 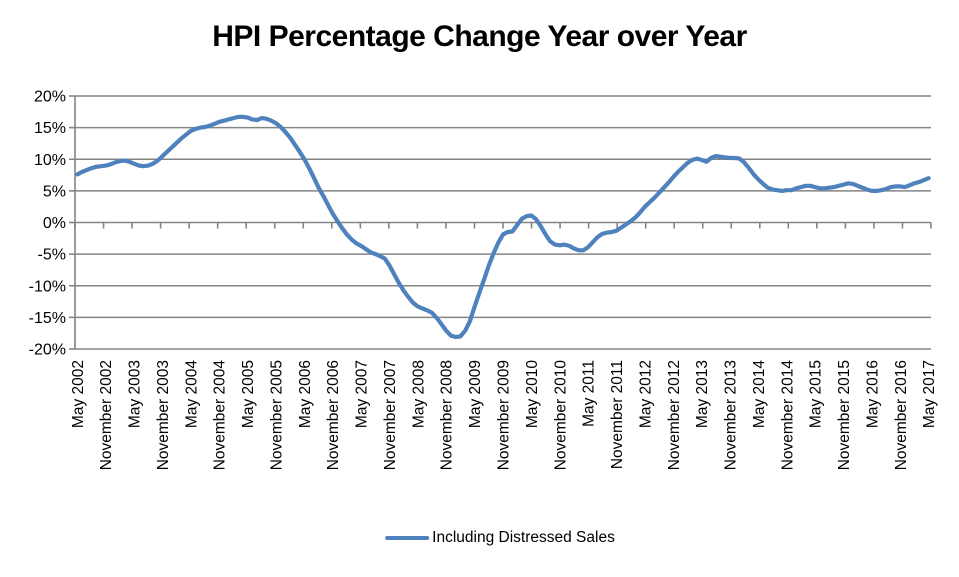 I want to click on y-axis-label: -5%, so click(x=52, y=255).